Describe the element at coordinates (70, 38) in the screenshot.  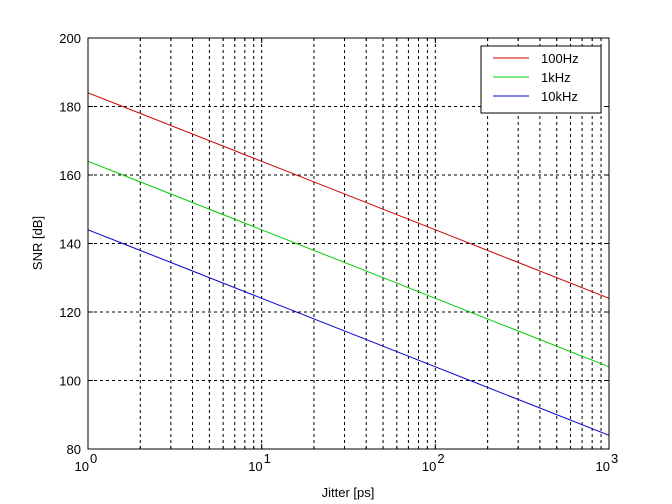
I see `y-tick-label: 200` at that location.